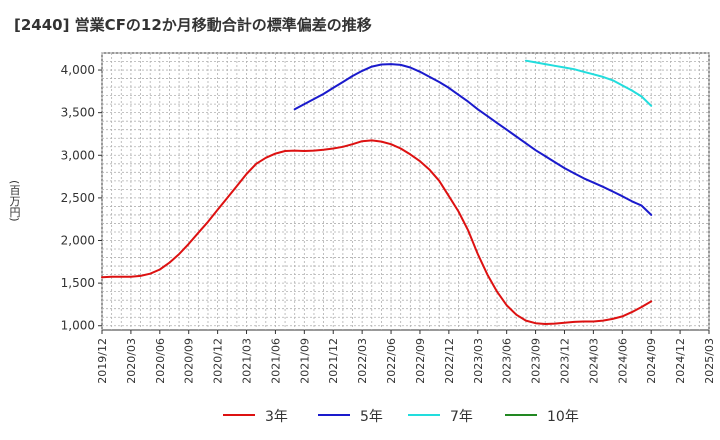  I want to click on chart-title: [2440] 営業CFの12か月移動合計の標準偏差の推移, so click(193, 25).